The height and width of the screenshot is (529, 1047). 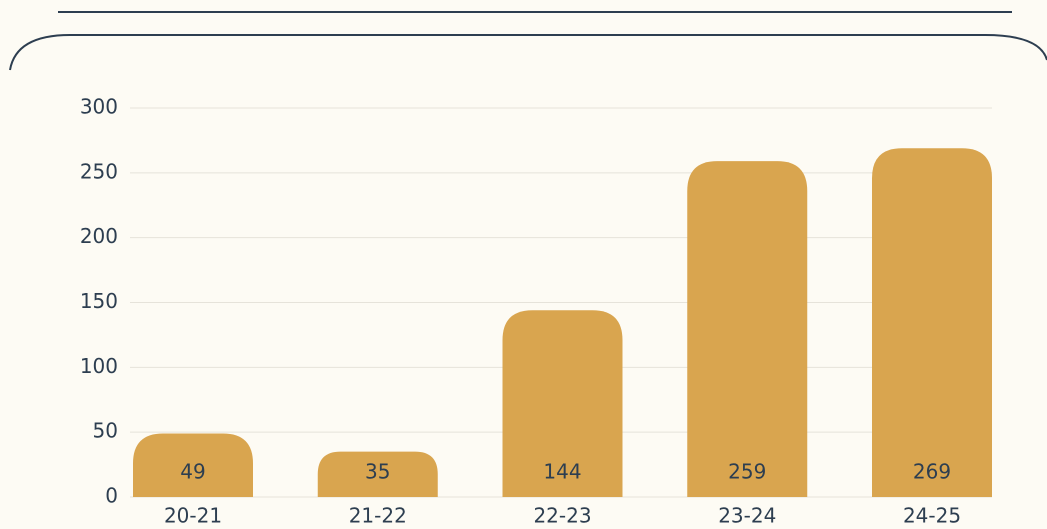 What do you see at coordinates (99, 107) in the screenshot?
I see `y-tick-label: 300` at bounding box center [99, 107].